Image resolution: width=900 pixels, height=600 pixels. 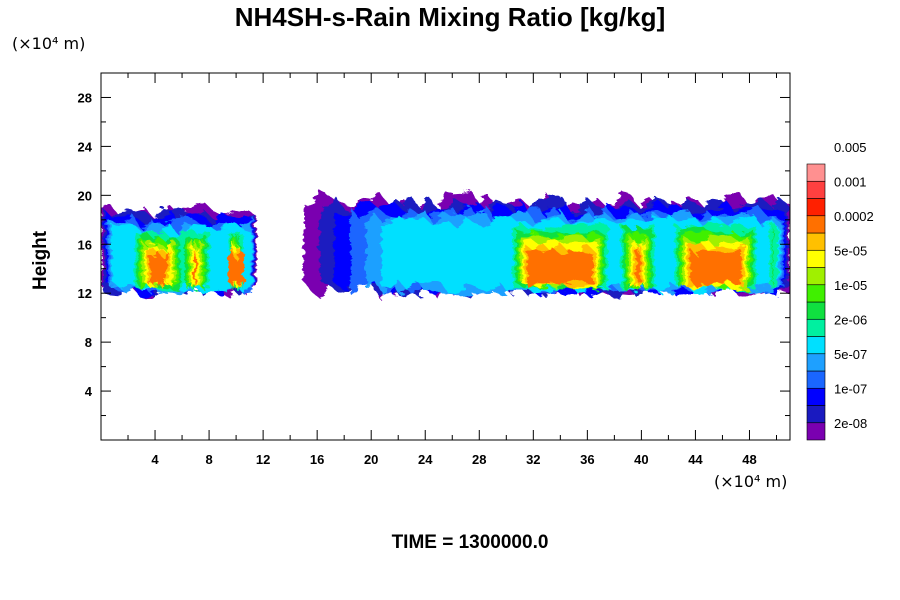 What do you see at coordinates (850, 181) in the screenshot?
I see `colorbar-label: 0.001` at bounding box center [850, 181].